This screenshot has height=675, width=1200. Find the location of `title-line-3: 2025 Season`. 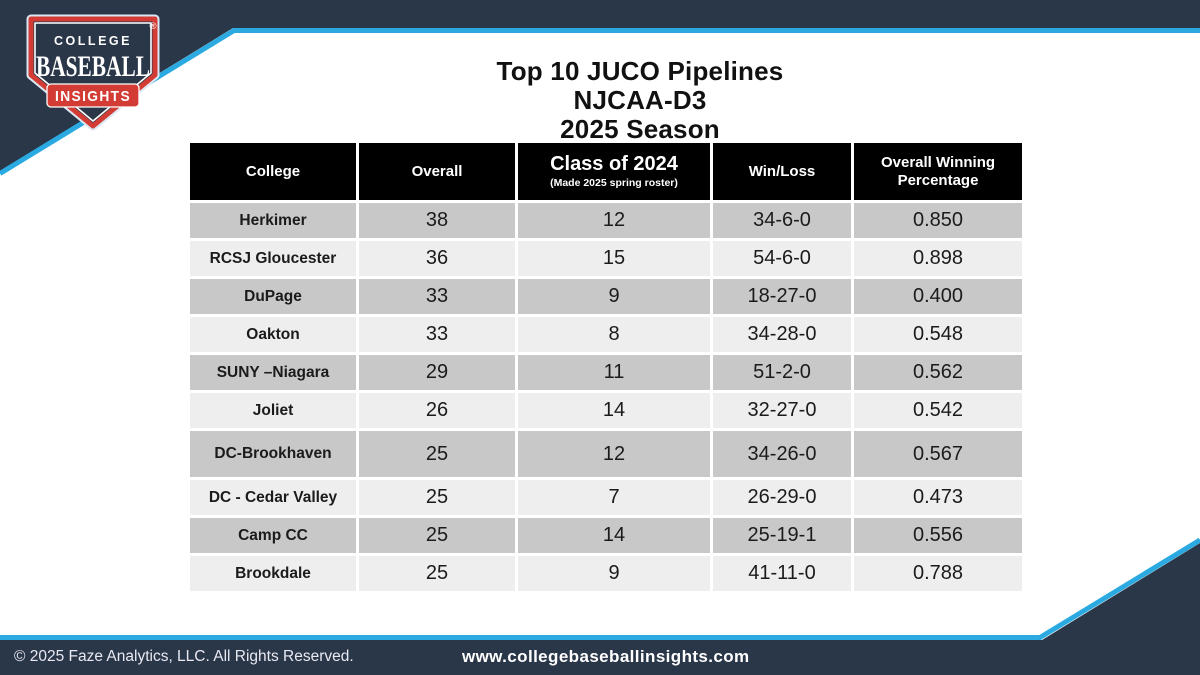

title-line-3: 2025 Season is located at coordinates (640, 129).